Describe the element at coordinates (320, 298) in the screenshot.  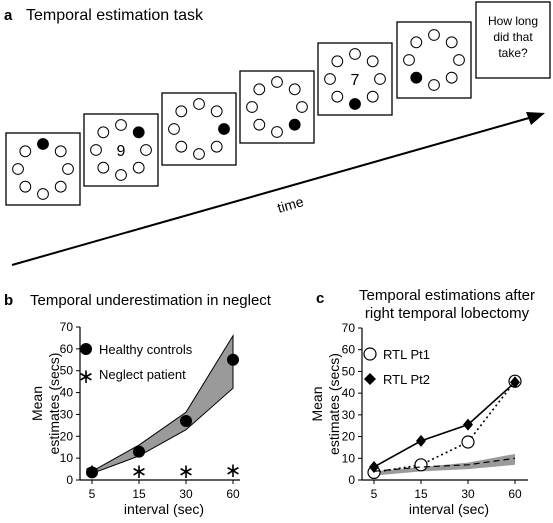
I see `panel-c-letter: c` at that location.